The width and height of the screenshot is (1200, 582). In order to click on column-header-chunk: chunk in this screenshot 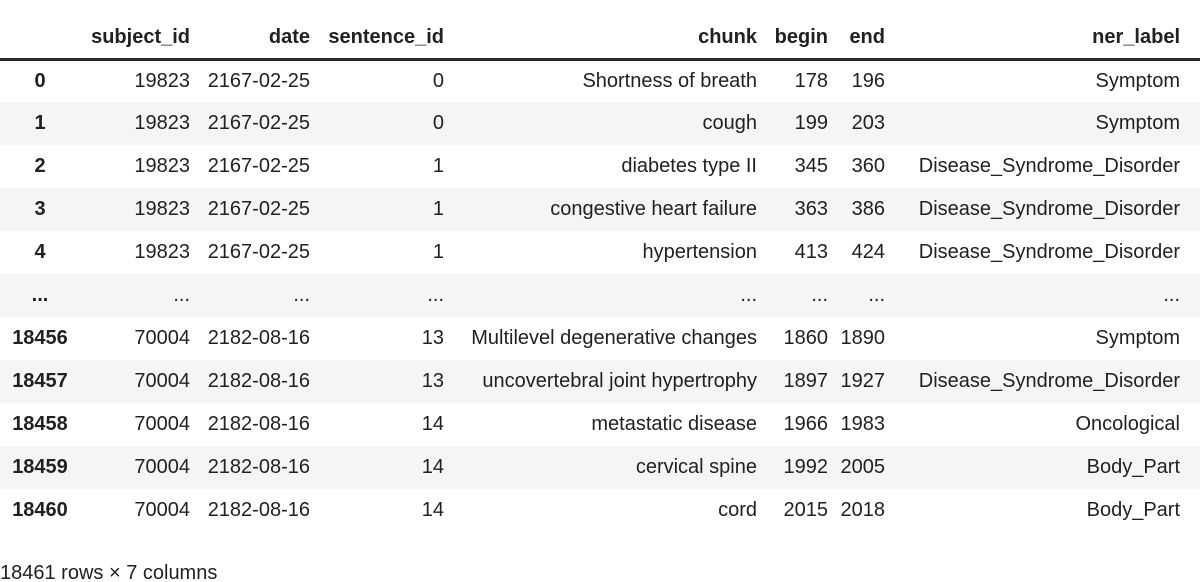, I will do `click(600, 39)`.